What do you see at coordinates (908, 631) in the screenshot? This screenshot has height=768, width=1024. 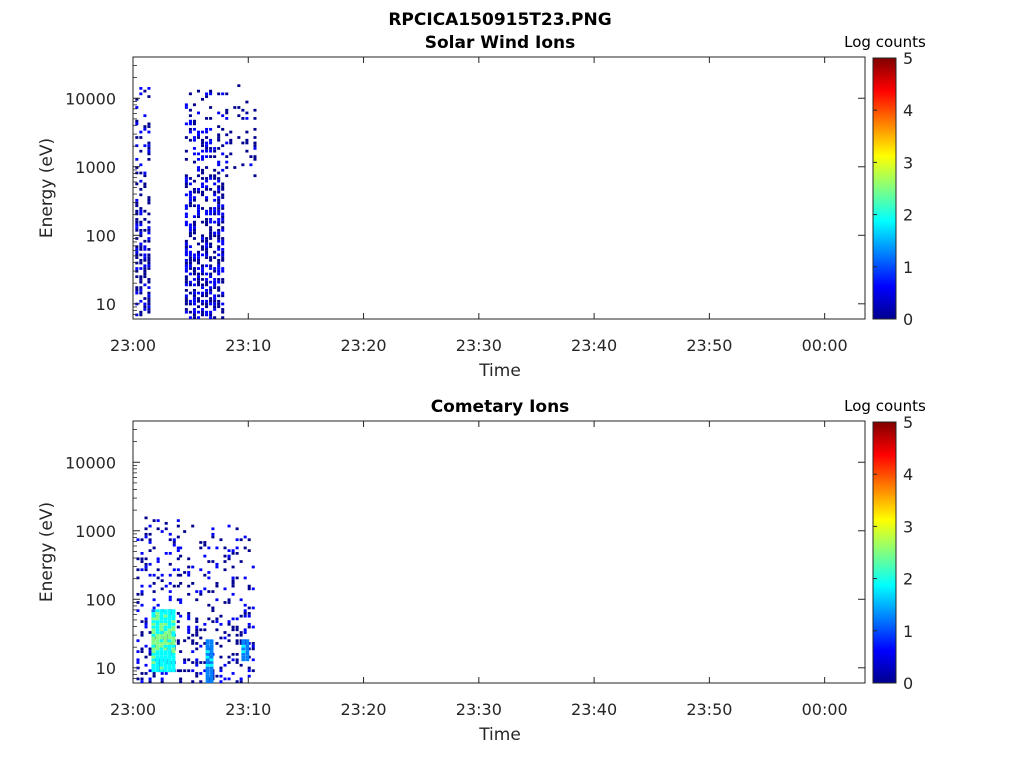 I see `colorbar-tick-label: 1` at bounding box center [908, 631].